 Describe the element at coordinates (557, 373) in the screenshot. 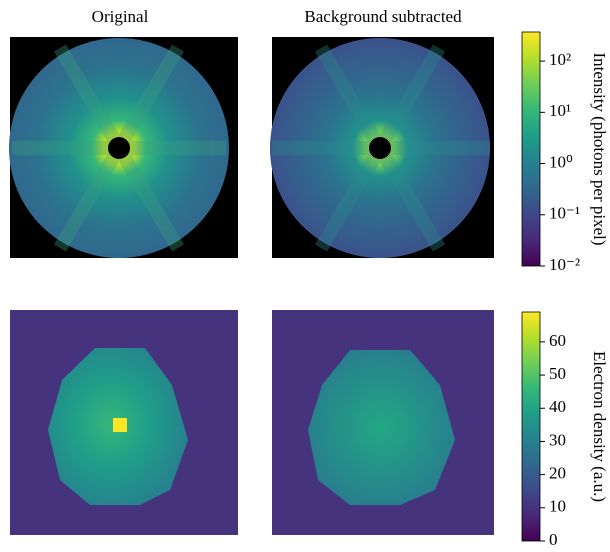

I see `tick-label: 50` at that location.